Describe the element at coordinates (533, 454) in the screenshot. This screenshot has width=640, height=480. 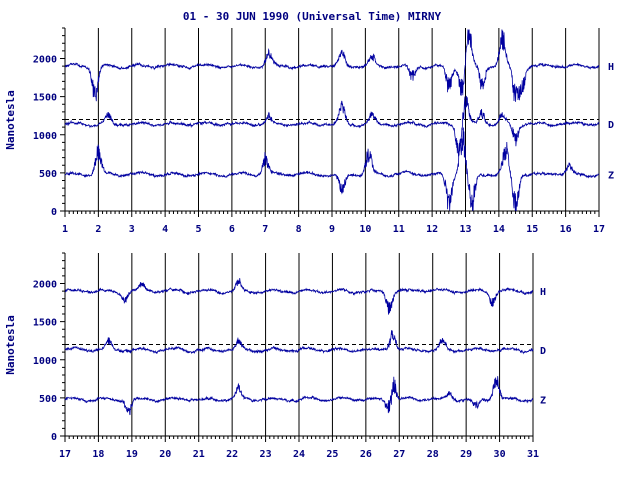
I see `x-tick-label: 31` at that location.